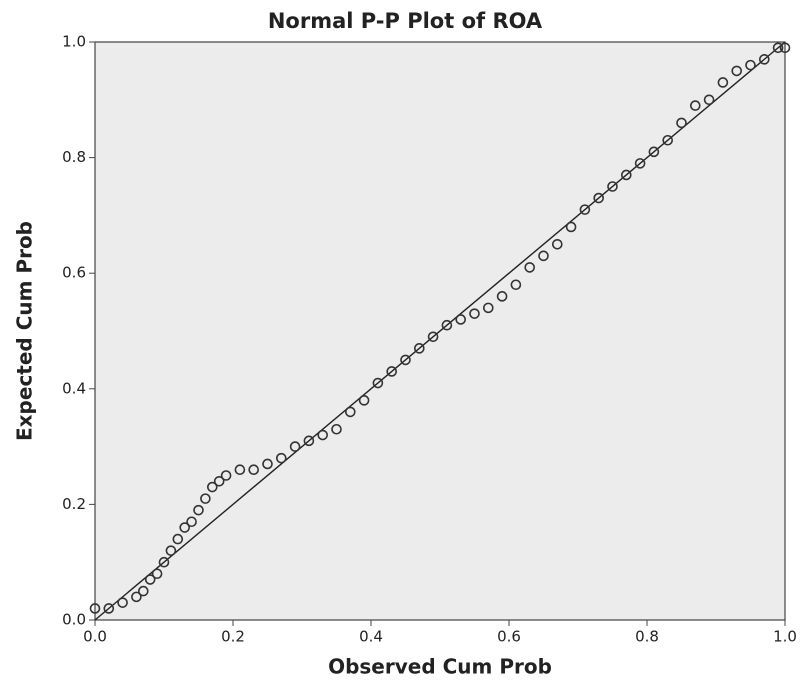 The image size is (800, 683). Describe the element at coordinates (440, 667) in the screenshot. I see `x-axis-label: Observed Cum Prob` at that location.